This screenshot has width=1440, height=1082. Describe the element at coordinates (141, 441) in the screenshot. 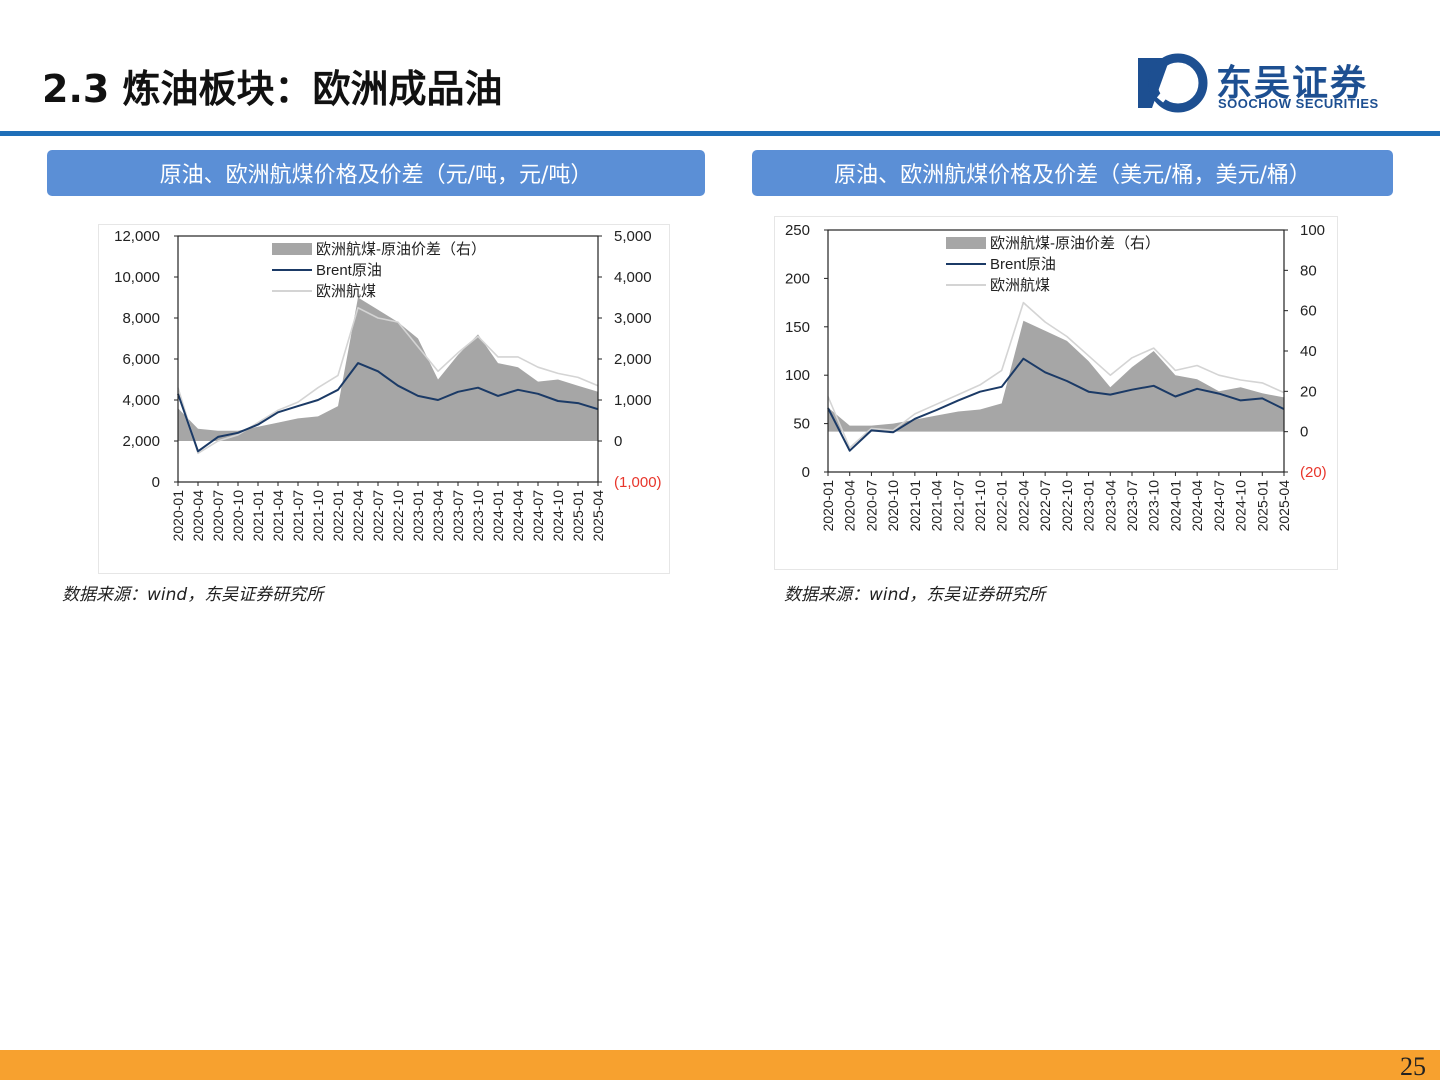

I see `chart1-left-tick-label: 2,000` at that location.